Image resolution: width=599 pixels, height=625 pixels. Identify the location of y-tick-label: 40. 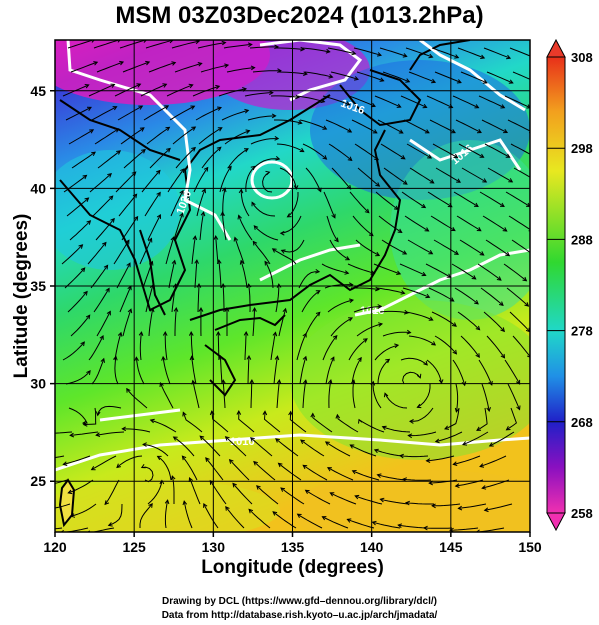
(38, 188).